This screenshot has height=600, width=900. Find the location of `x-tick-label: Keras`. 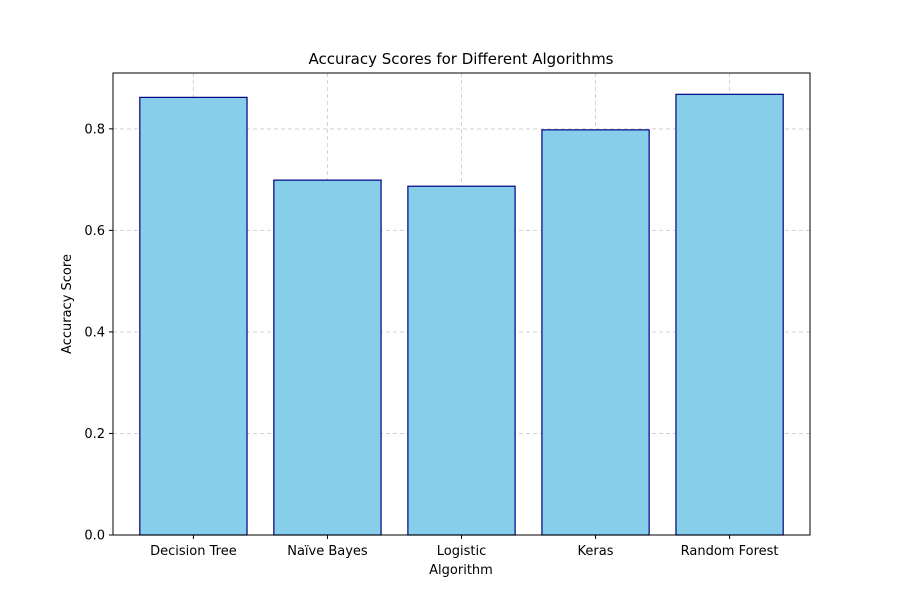

x-tick-label: Keras is located at coordinates (596, 551).